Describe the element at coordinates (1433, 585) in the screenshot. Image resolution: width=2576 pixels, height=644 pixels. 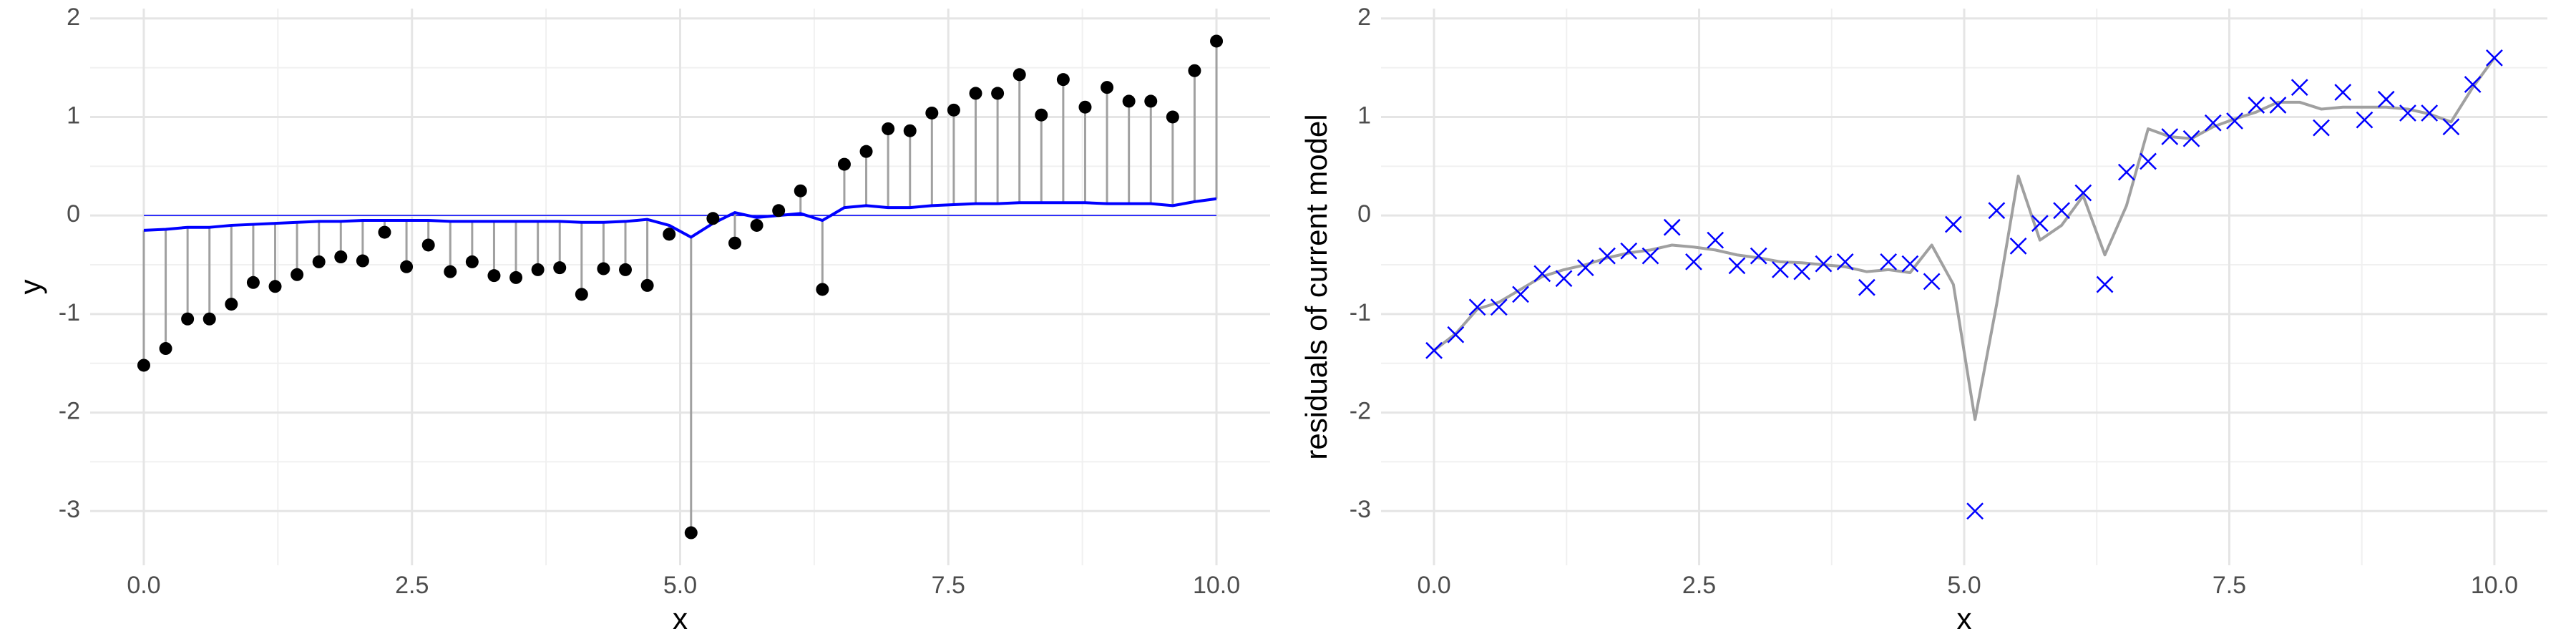
I see `x-tick-label: 0.0` at that location.